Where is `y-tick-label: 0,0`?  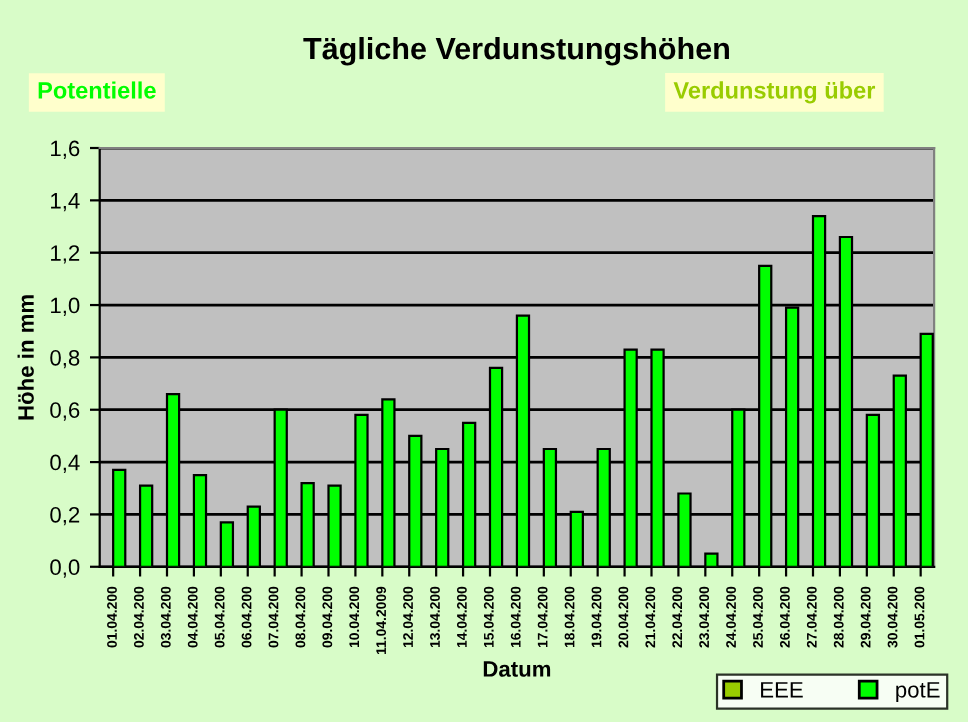 y-tick-label: 0,0 is located at coordinates (65, 568).